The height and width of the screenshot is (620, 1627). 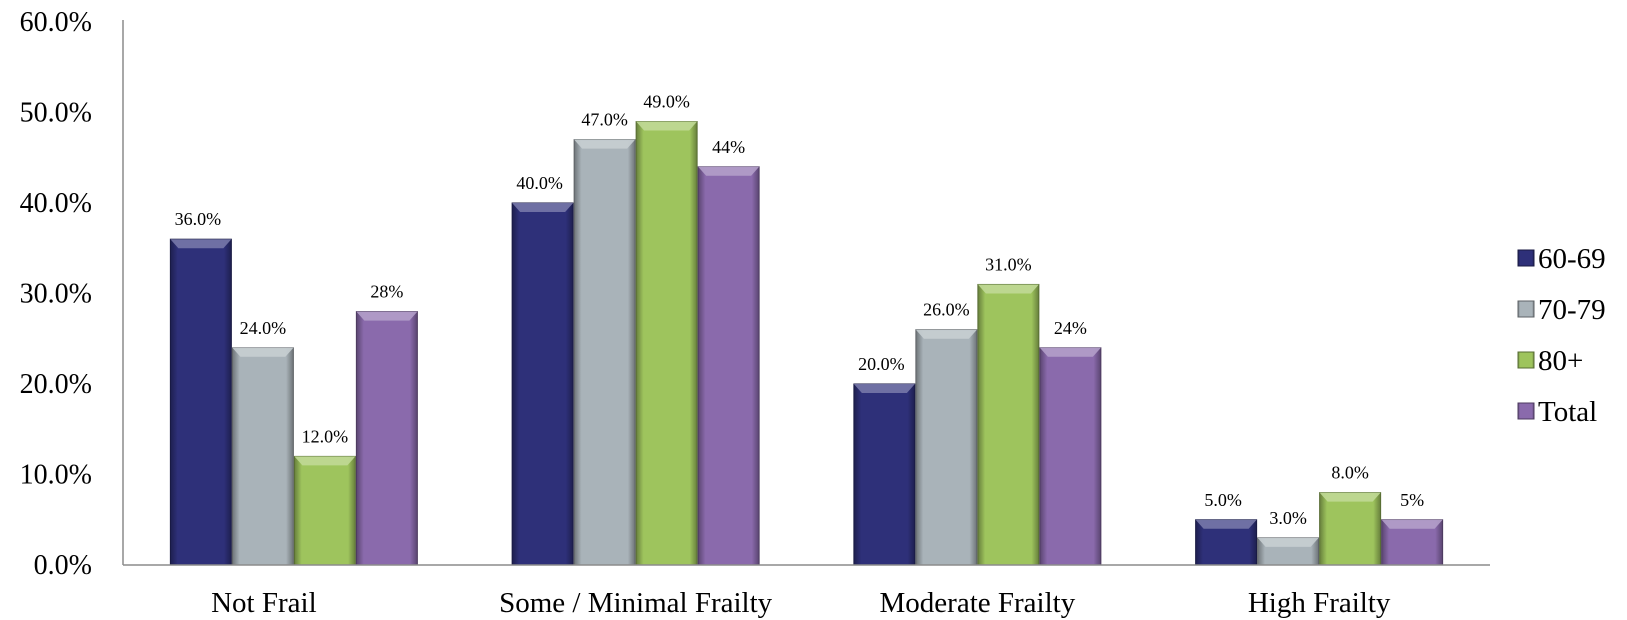 I want to click on y-axis-tick-labels: 0.0% 10.0% 20.0% 30.0% 40.0% 50.0% 60.0%, so click(x=56, y=294).